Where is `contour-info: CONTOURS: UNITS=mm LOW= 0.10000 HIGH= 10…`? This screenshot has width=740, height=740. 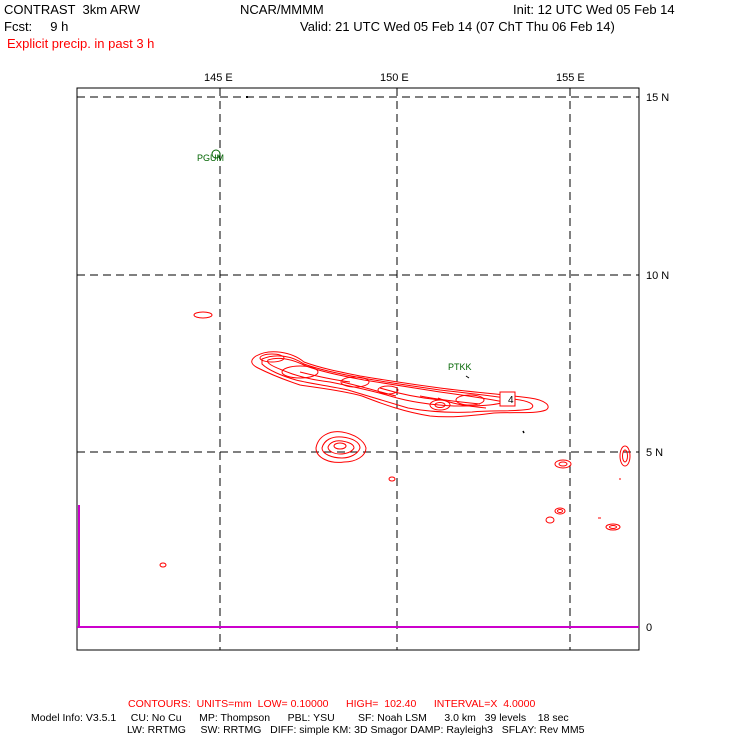
contour-info: CONTOURS: UNITS=mm LOW= 0.10000 HIGH= 10… is located at coordinates (332, 704).